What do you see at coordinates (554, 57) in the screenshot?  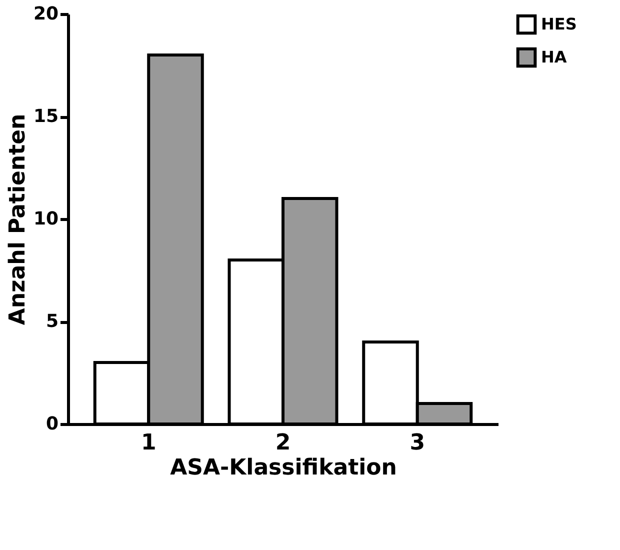 I see `legend-label: HA` at bounding box center [554, 57].